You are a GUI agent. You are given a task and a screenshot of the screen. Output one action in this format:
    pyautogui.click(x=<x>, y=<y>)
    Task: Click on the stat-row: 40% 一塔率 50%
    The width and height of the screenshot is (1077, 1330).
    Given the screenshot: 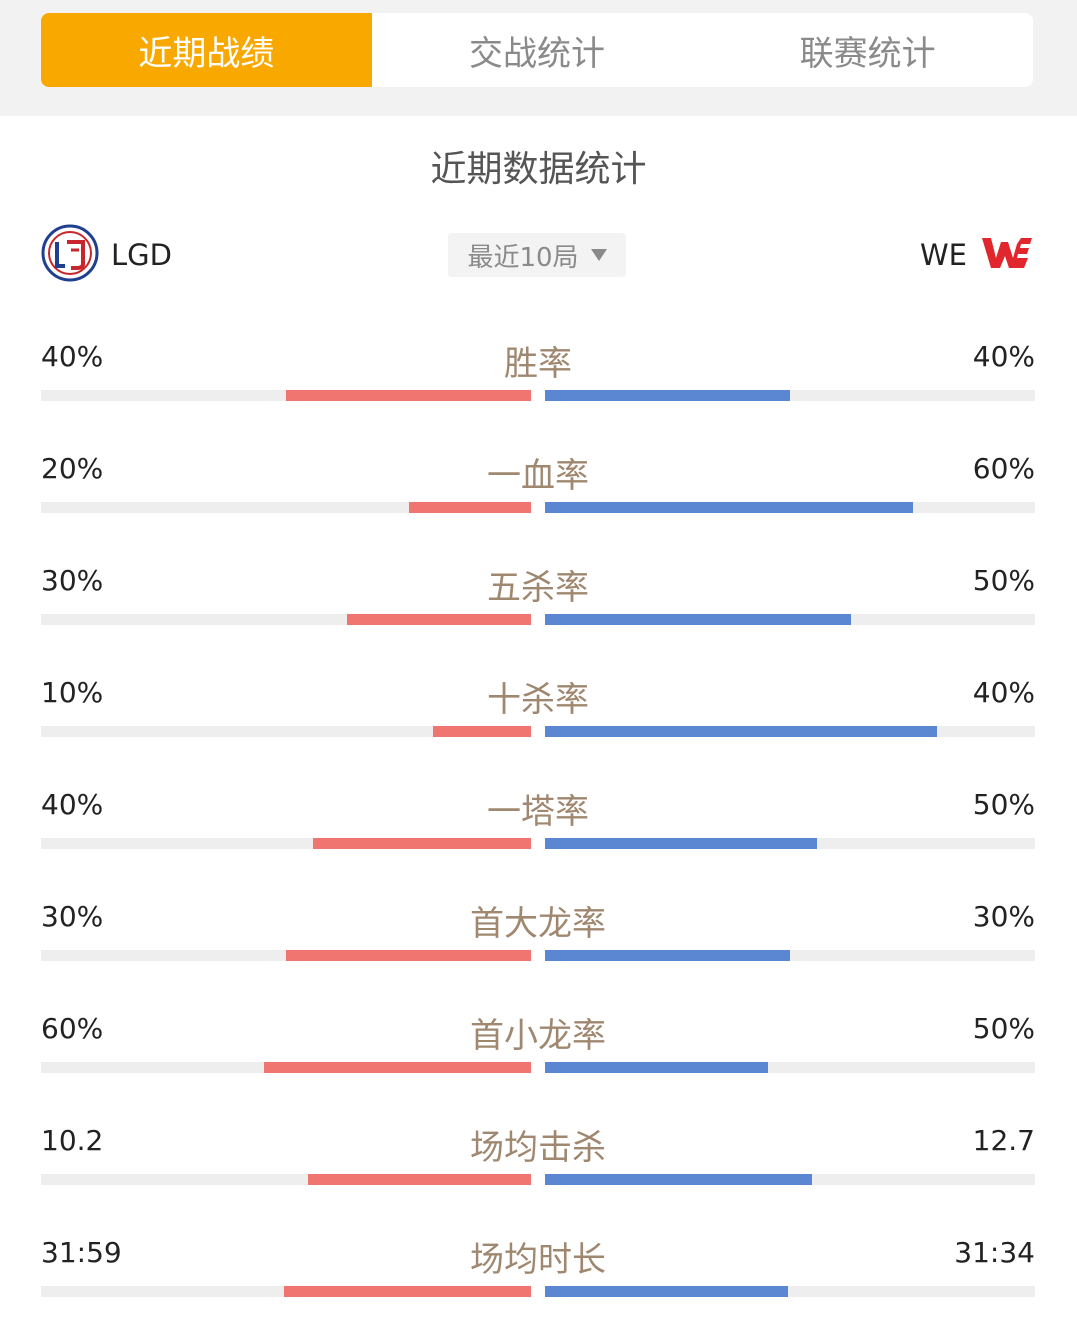 What is the action you would take?
    pyautogui.click(x=538, y=826)
    